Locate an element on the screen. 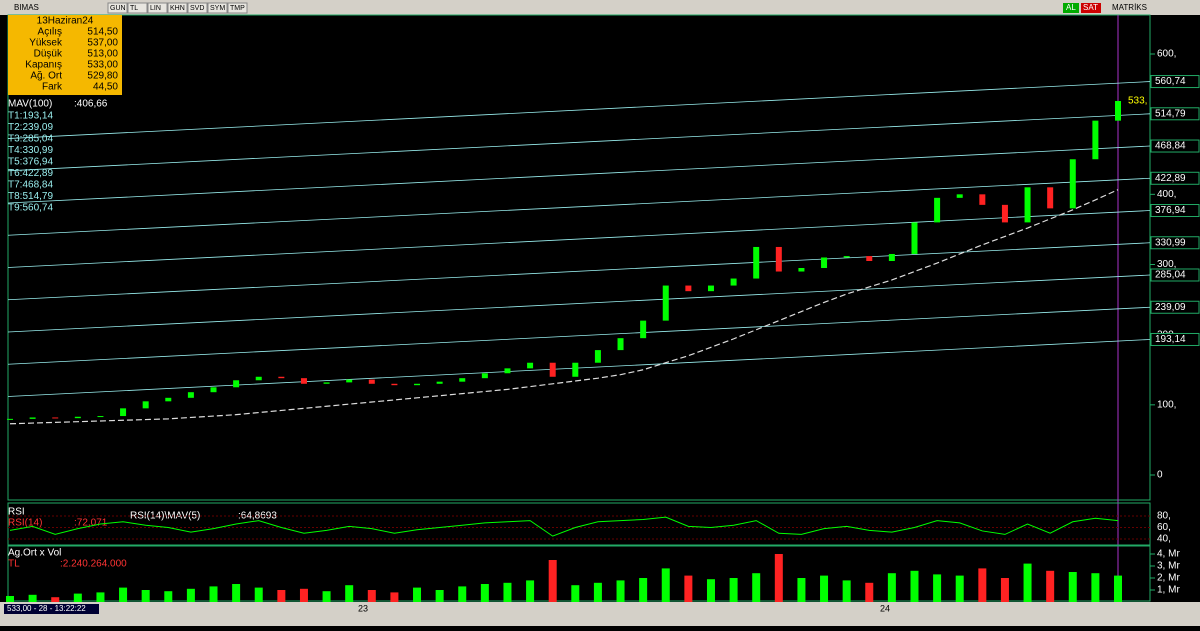 This screenshot has height=631, width=1200. toolbar-button-label: SVD is located at coordinates (197, 8).